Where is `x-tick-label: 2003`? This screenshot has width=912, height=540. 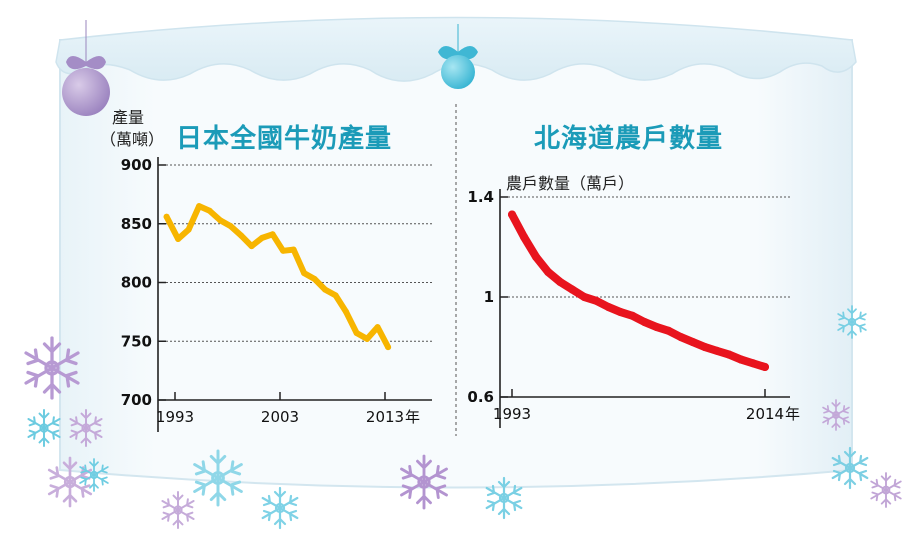
x-tick-label: 2003 is located at coordinates (280, 417).